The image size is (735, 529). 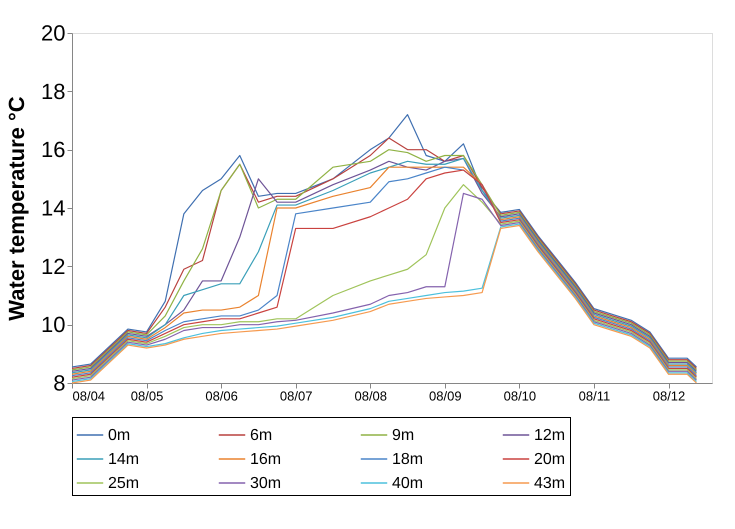 What do you see at coordinates (520, 396) in the screenshot?
I see `x-tick-label: 08/10` at bounding box center [520, 396].